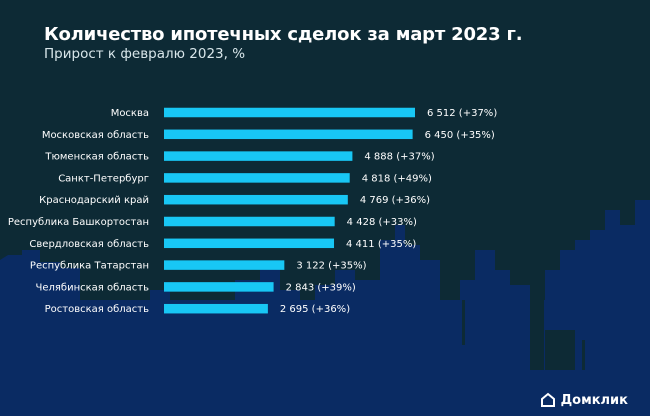  Describe the element at coordinates (103, 178) in the screenshot. I see `category-label: Санкт-Петербург` at that location.